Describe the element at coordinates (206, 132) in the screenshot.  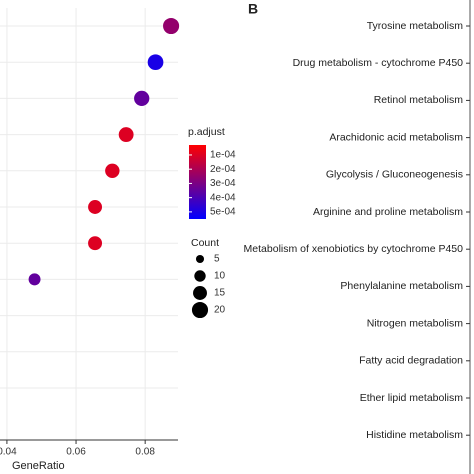
I see `color-legend-title: p.adjust` at that location.